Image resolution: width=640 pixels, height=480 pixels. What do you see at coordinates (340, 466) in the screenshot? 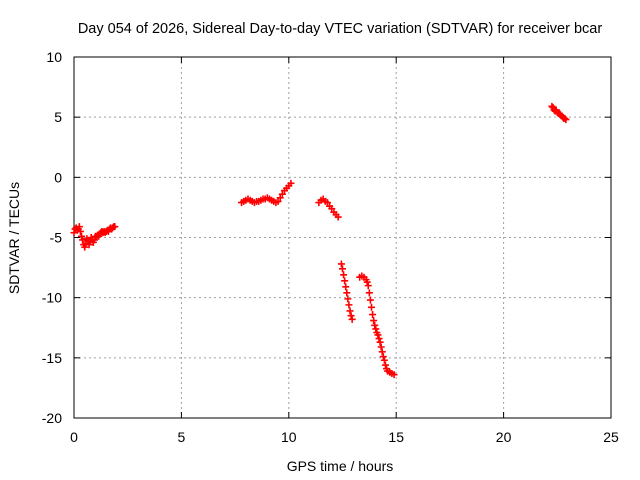
I see `x-axis-label: GPS time / hours` at bounding box center [340, 466].